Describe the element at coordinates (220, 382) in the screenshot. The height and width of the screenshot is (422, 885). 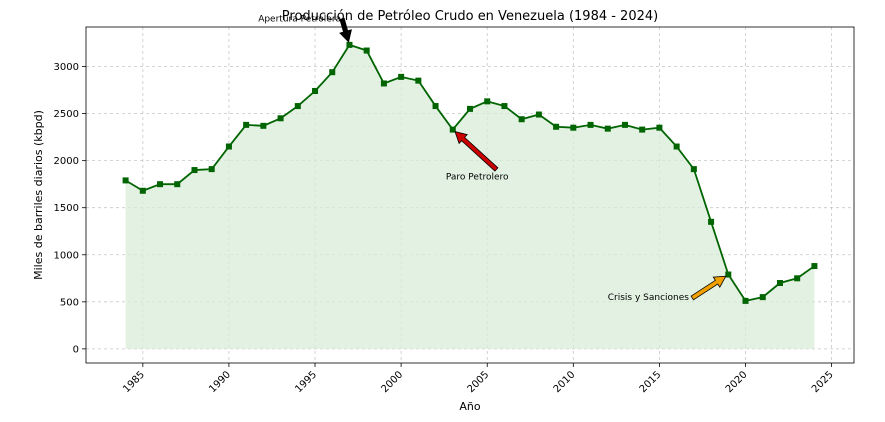
I see `x-tick-label-1990: 1990` at that location.